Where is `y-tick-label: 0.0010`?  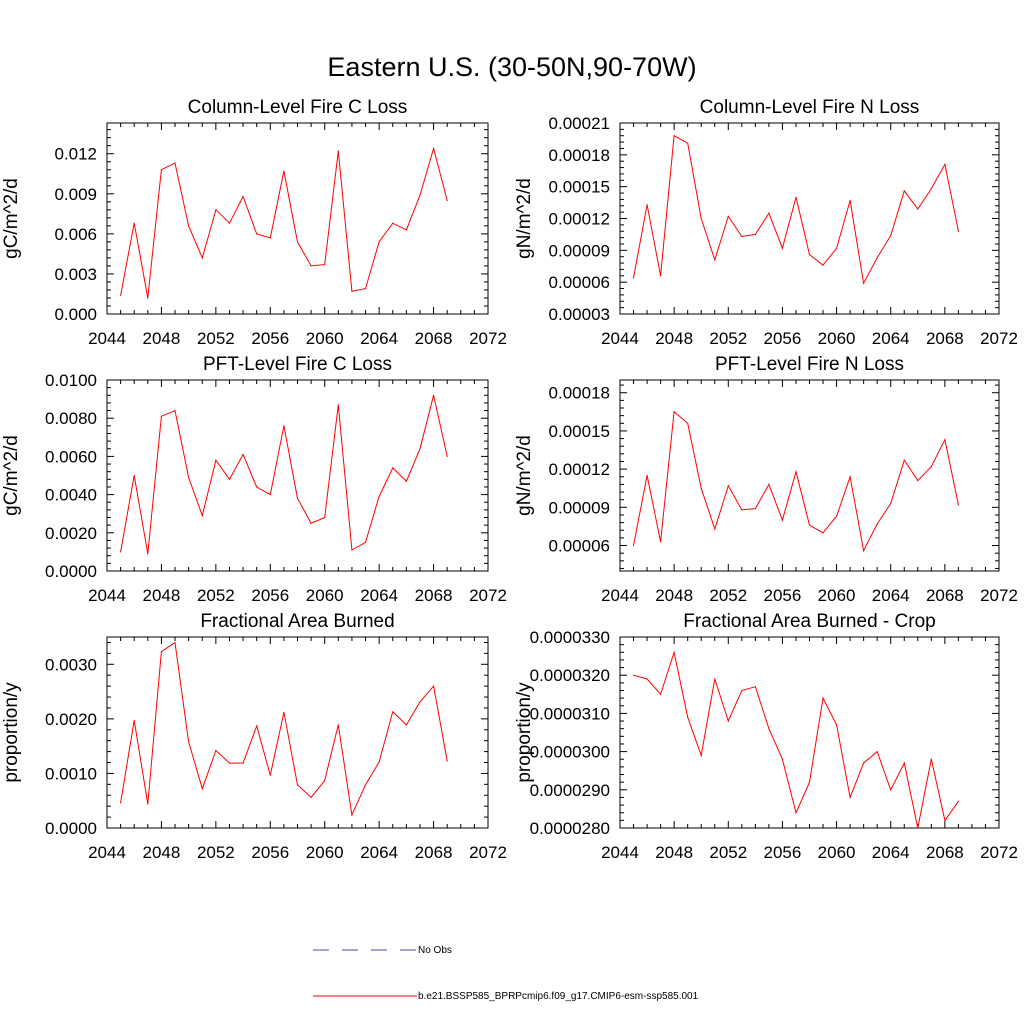
y-tick-label: 0.0010 is located at coordinates (71, 773).